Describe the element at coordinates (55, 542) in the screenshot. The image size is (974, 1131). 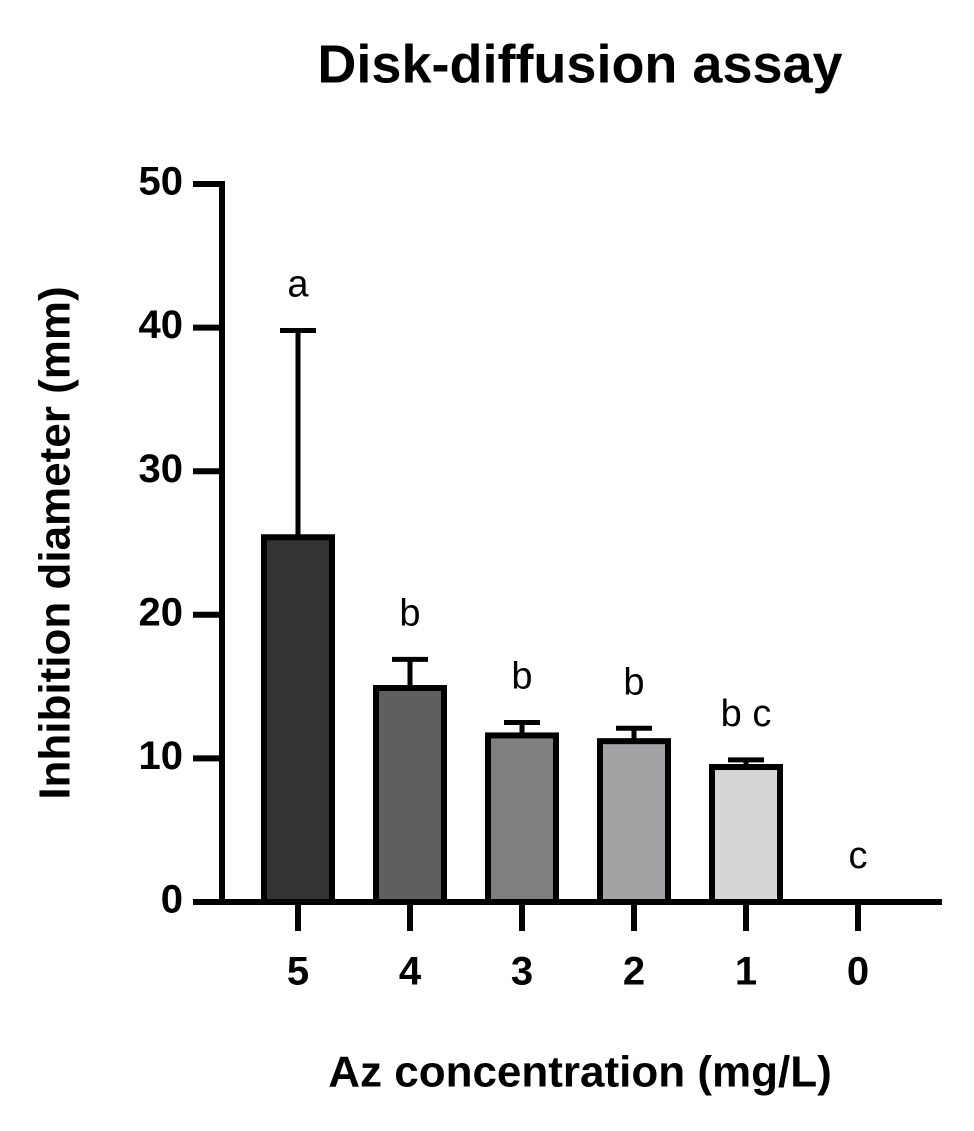
I see `y-axis-label: Inhibition diameter (mm)` at that location.